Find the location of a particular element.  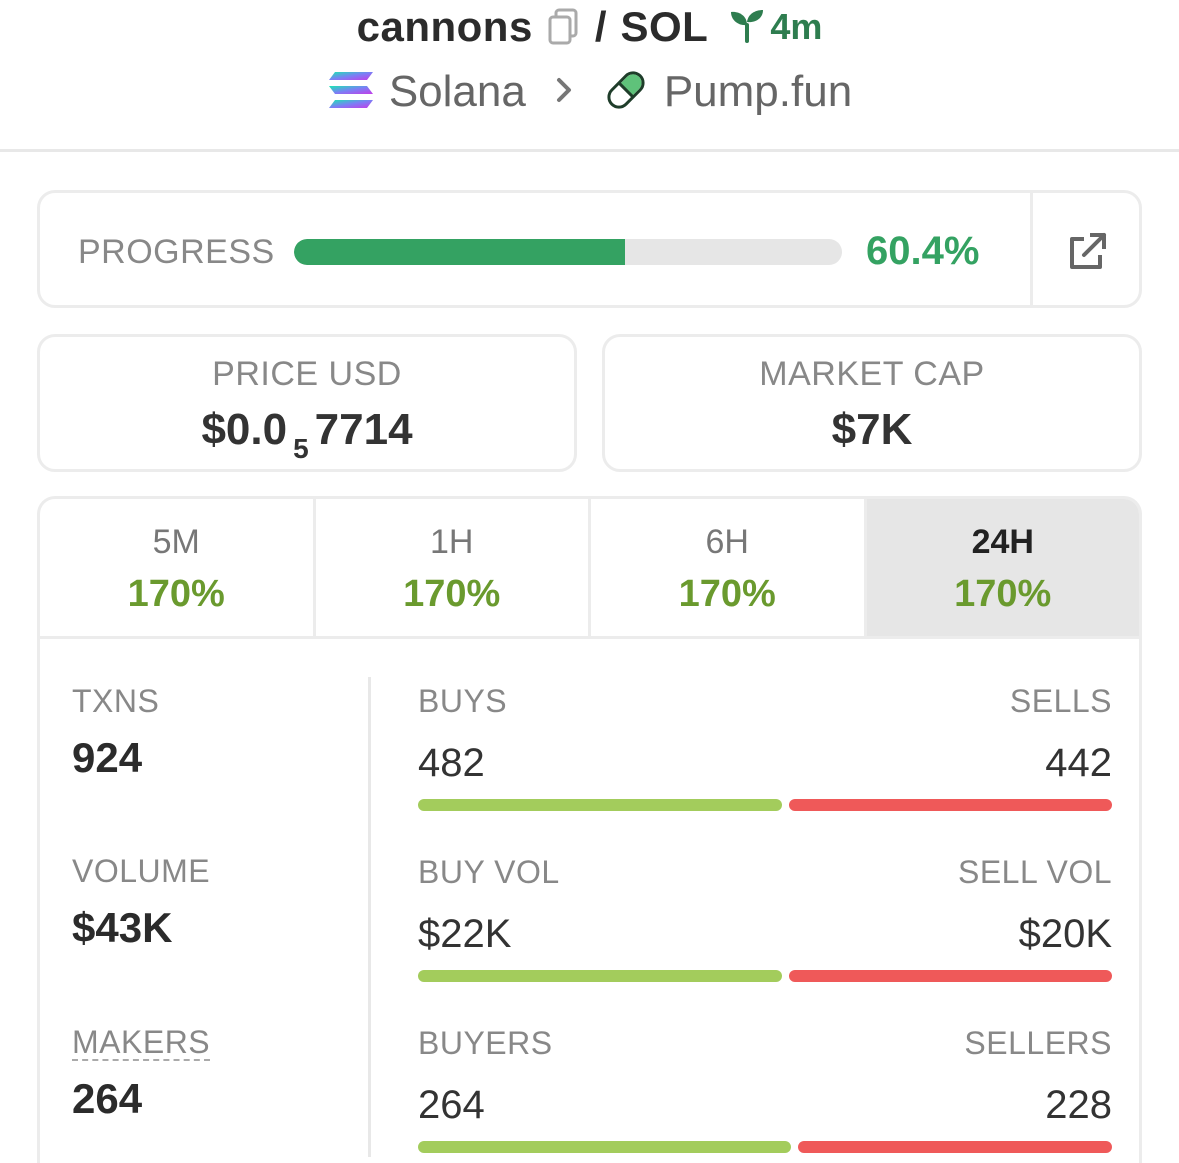

tab-5m: 5M 170% is located at coordinates (178, 567).